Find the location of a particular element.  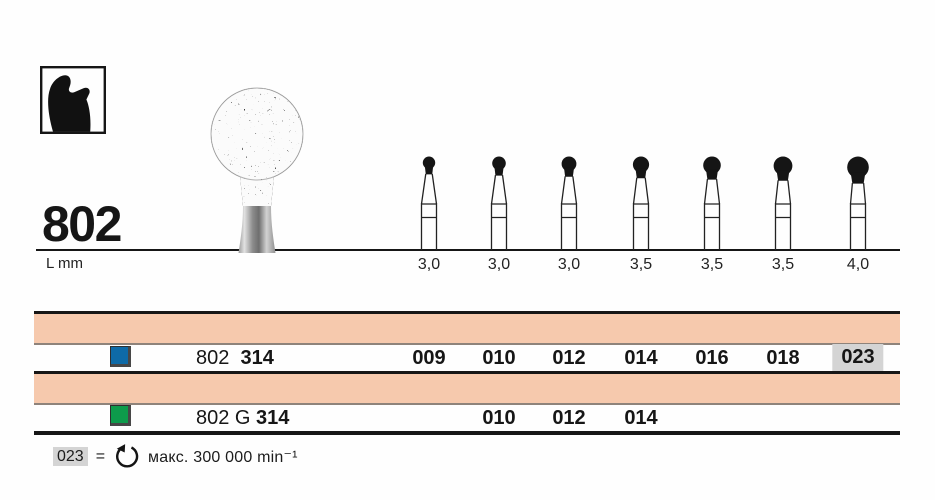

legend-equals: = is located at coordinates (100, 456).